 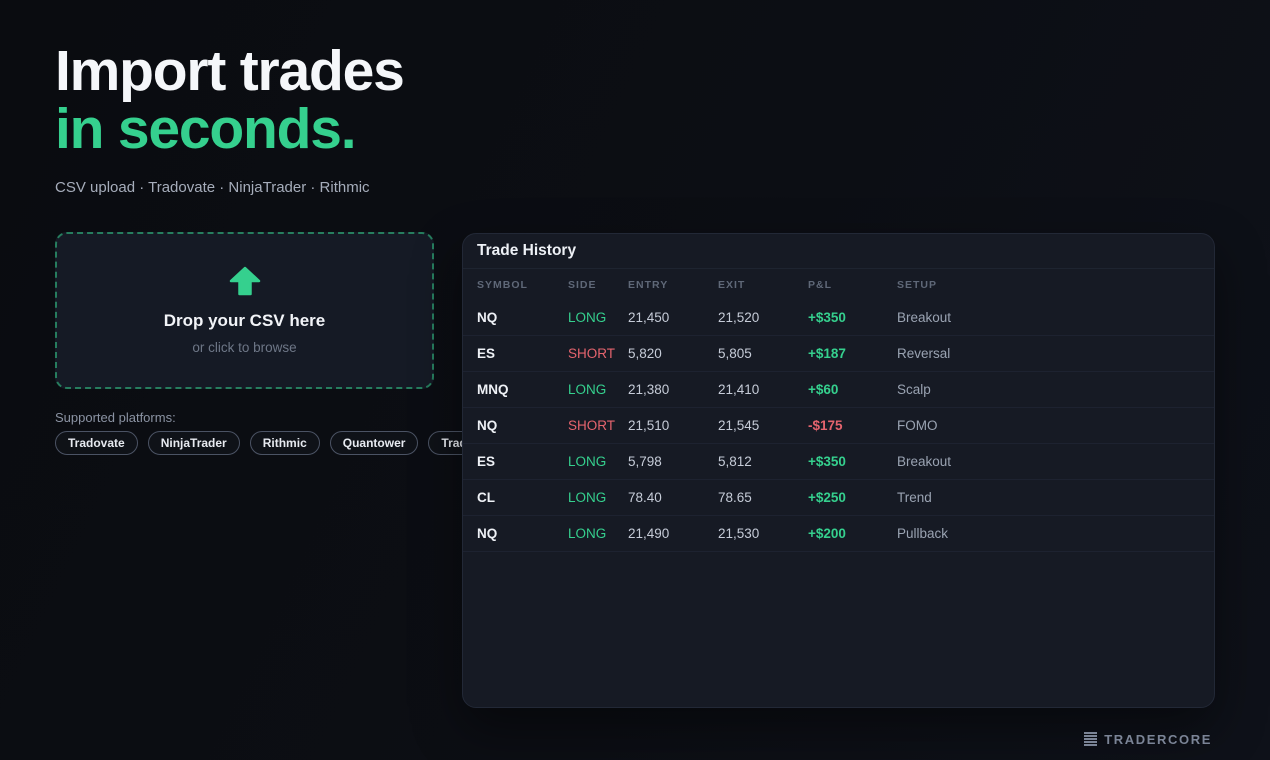 I want to click on table-row: ES LONG 5,798 5,812 +$350 Breakout, so click(x=838, y=462).